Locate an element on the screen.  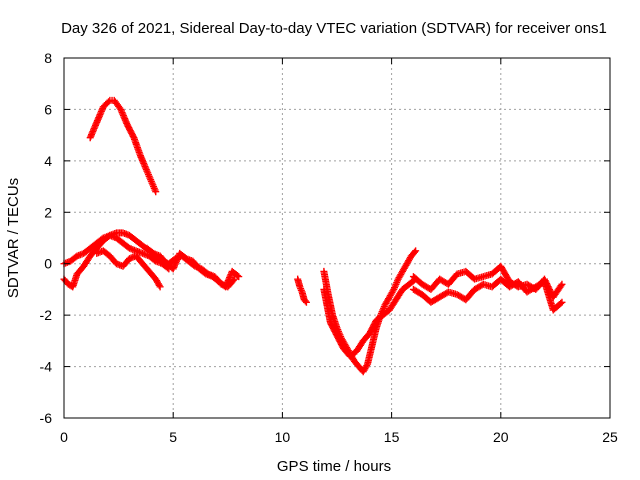
series-arc-e is located at coordinates (302, 290).